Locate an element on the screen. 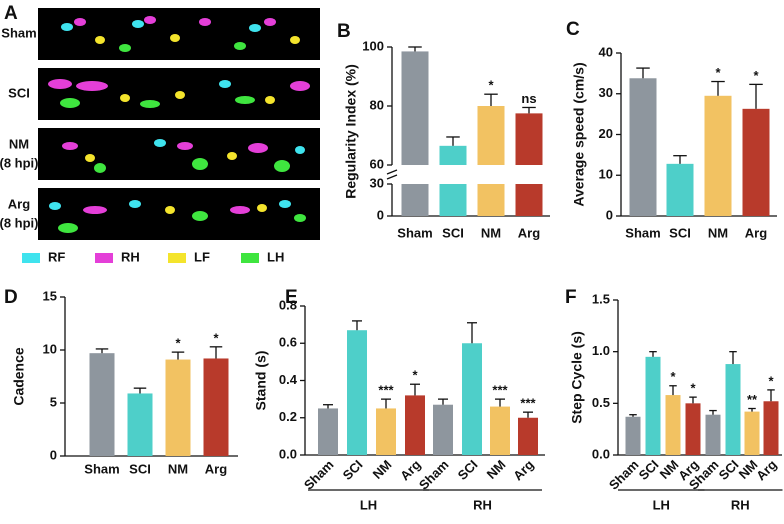 Image resolution: width=784 pixels, height=524 pixels. row-label: SCI is located at coordinates (19, 92).